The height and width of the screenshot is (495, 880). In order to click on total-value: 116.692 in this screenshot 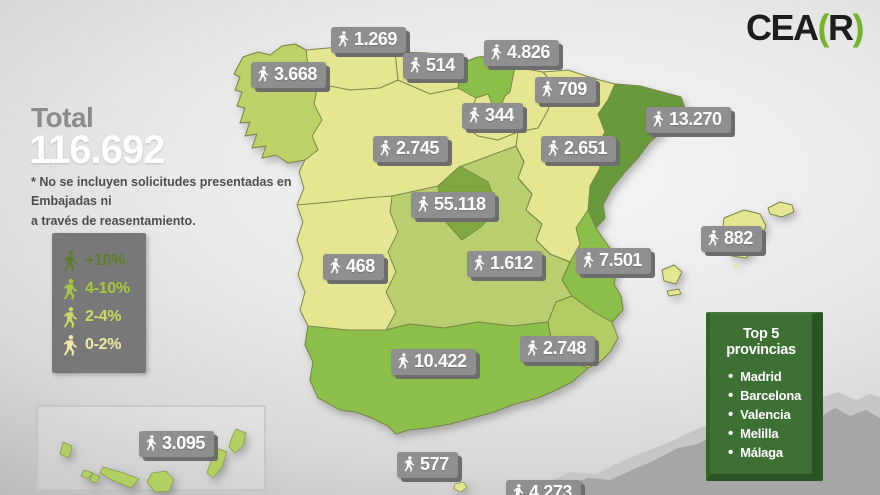, I will do `click(97, 150)`.